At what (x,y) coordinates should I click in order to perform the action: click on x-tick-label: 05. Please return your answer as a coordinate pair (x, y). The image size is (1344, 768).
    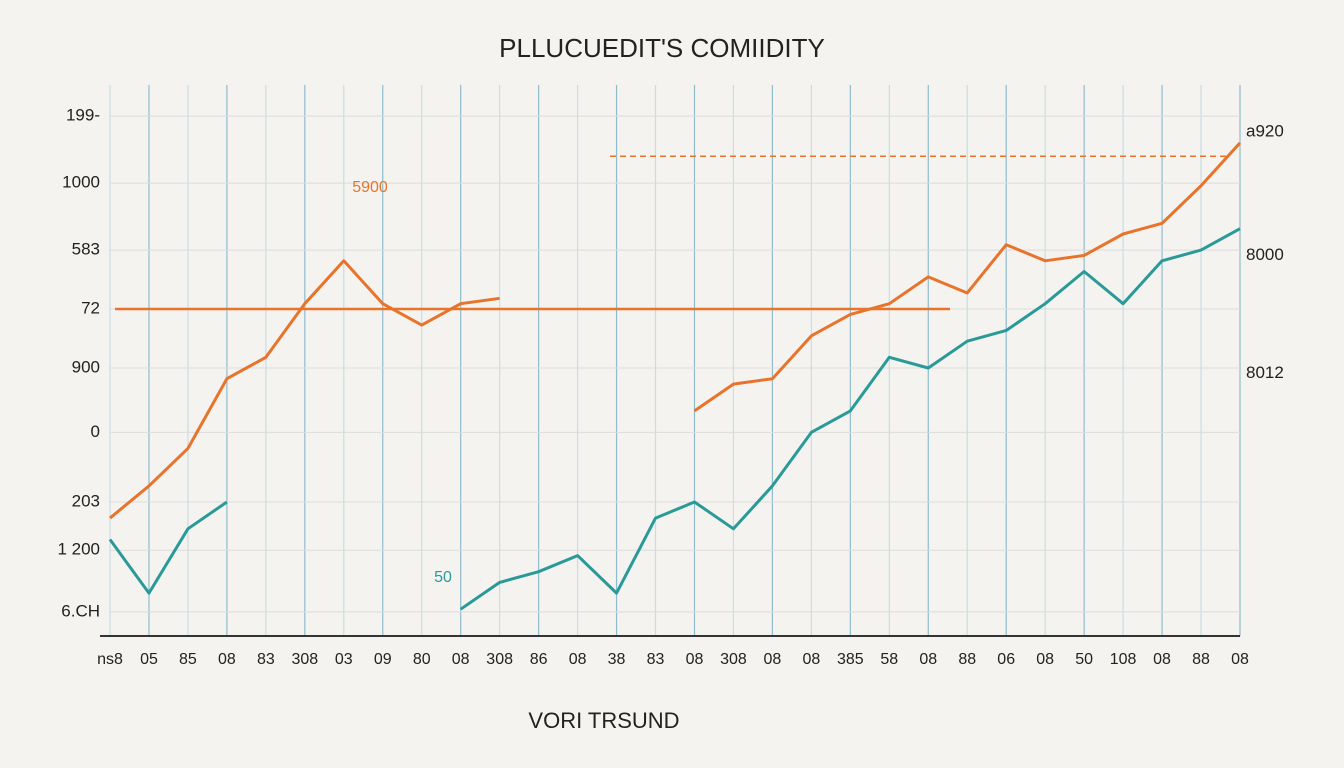
    Looking at the image, I should click on (149, 659).